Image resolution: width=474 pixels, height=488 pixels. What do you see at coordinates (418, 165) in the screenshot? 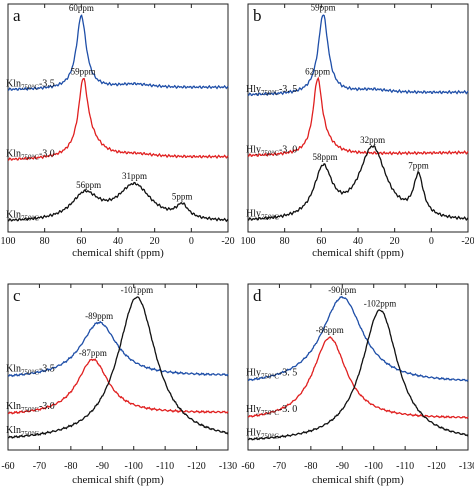
I see `peak-annotation: 7ppm` at bounding box center [418, 165].